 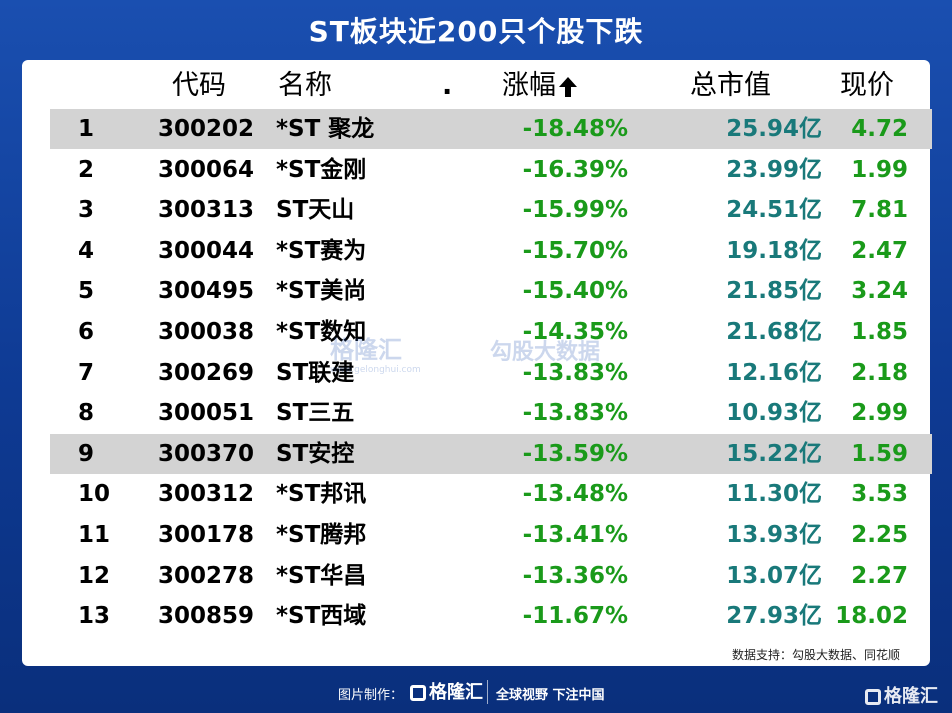 What do you see at coordinates (371, 695) in the screenshot?
I see `footer-made-by: 图片制作：` at bounding box center [371, 695].